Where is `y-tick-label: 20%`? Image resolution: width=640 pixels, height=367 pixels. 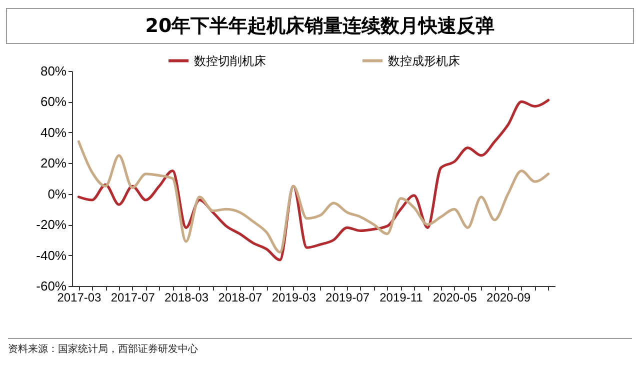 y-tick-label: 20% is located at coordinates (53, 163).